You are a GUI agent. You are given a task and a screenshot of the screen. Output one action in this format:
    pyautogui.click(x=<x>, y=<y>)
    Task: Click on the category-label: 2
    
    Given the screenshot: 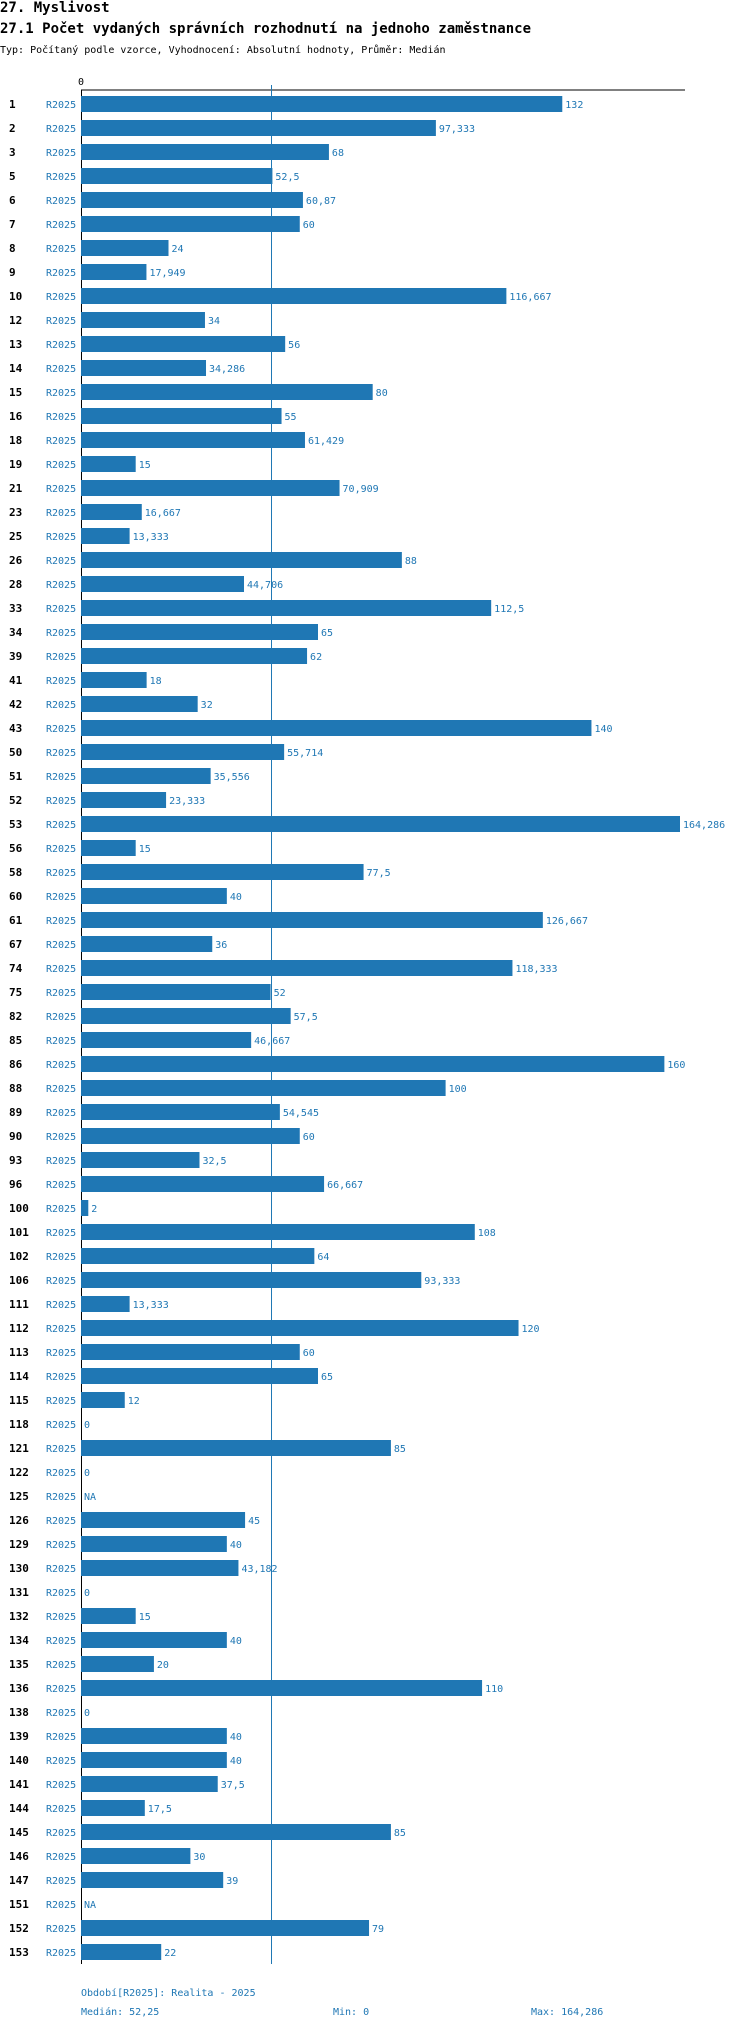 What is the action you would take?
    pyautogui.click(x=12, y=128)
    